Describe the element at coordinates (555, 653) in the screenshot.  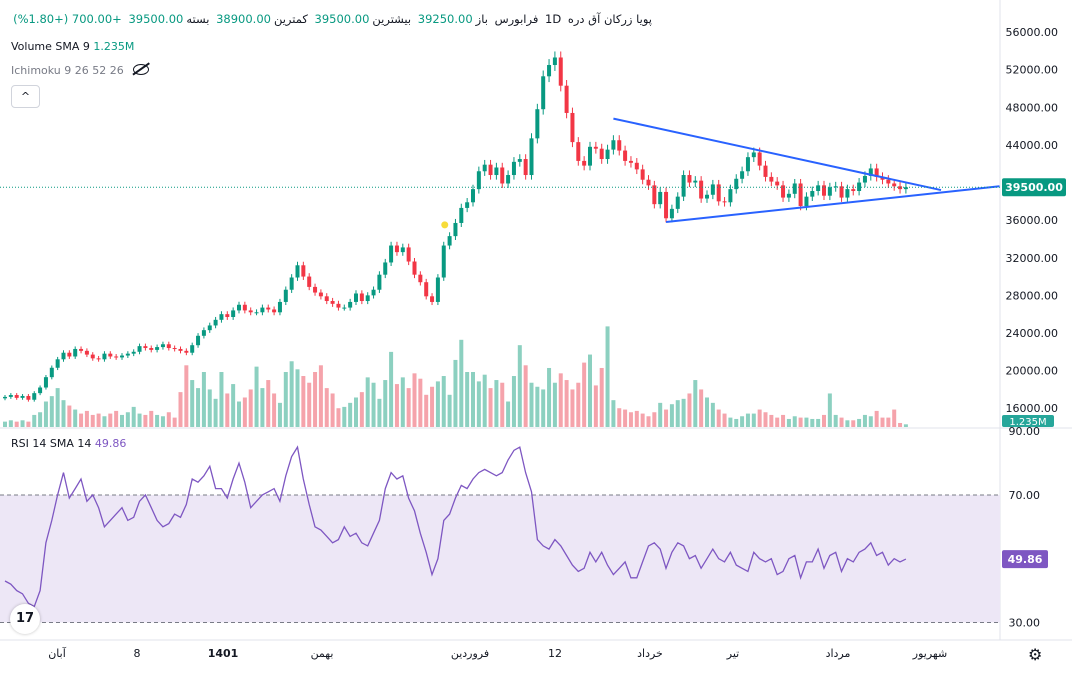
I see `time-axis-label: 12` at that location.